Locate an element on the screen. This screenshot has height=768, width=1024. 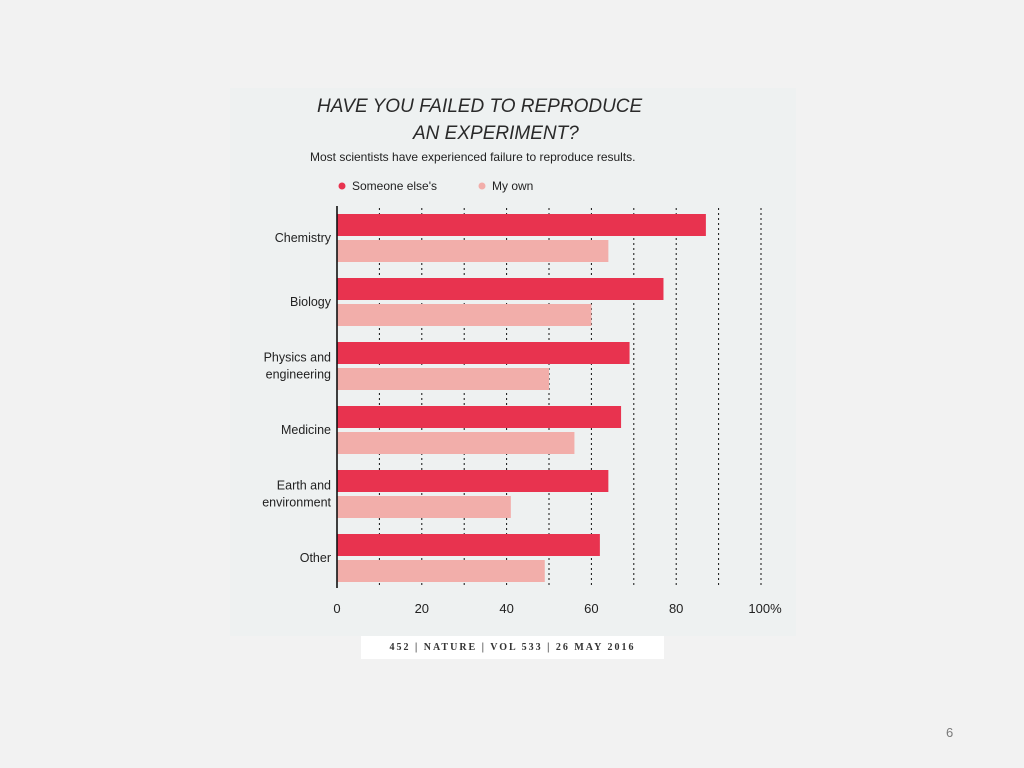
chart-title-line: AN EXPERIMENT? is located at coordinates (495, 133).